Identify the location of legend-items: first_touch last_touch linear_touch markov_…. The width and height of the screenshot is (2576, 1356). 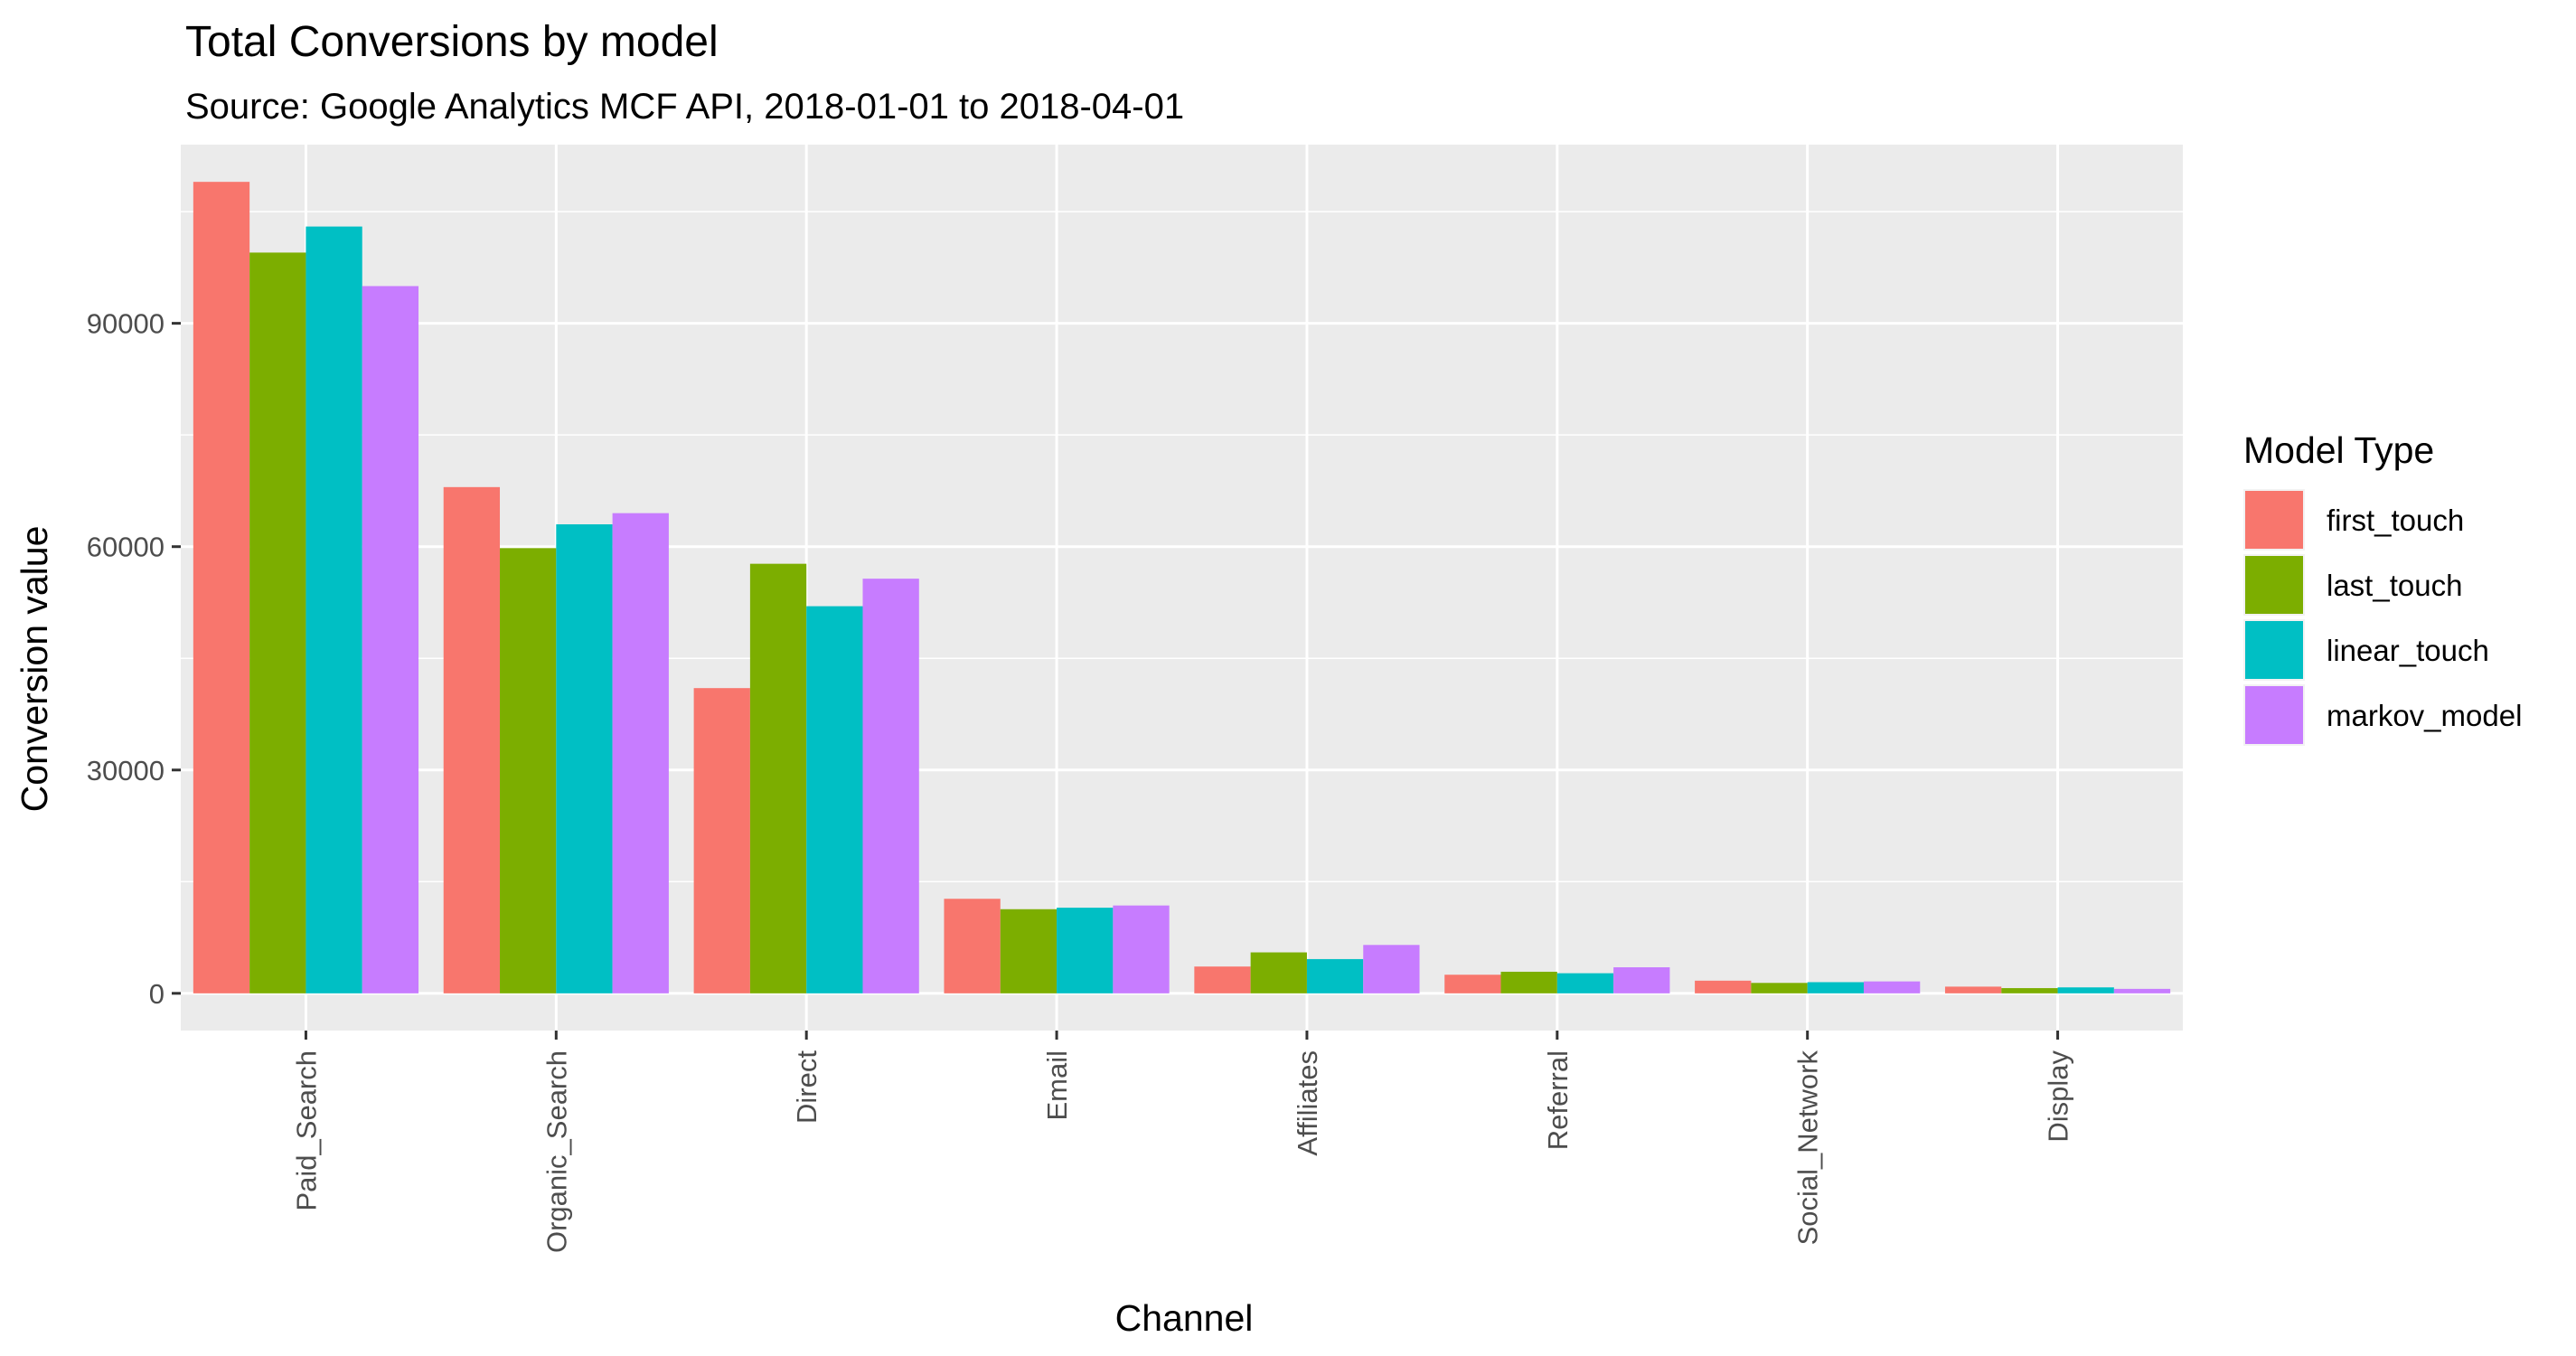
(2382, 617).